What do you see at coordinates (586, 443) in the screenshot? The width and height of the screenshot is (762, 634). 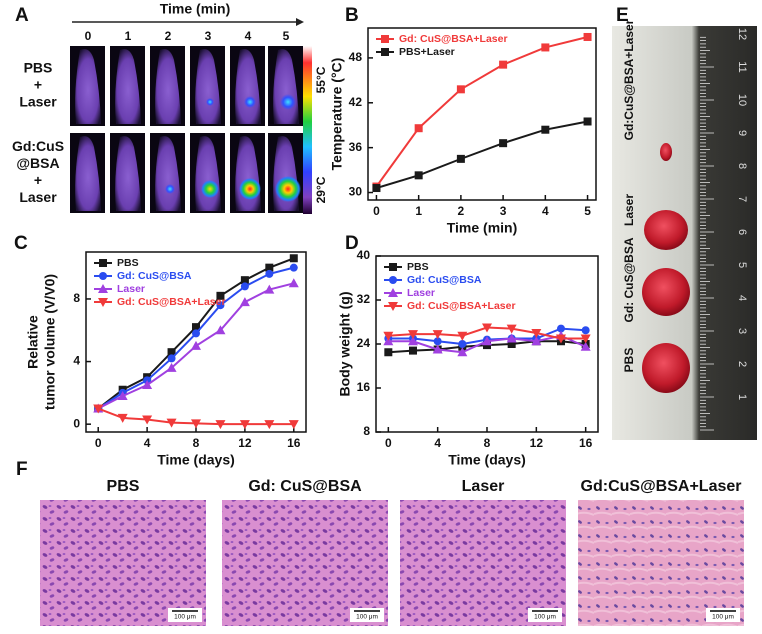 I see `x-tick-label: 16` at bounding box center [586, 443].